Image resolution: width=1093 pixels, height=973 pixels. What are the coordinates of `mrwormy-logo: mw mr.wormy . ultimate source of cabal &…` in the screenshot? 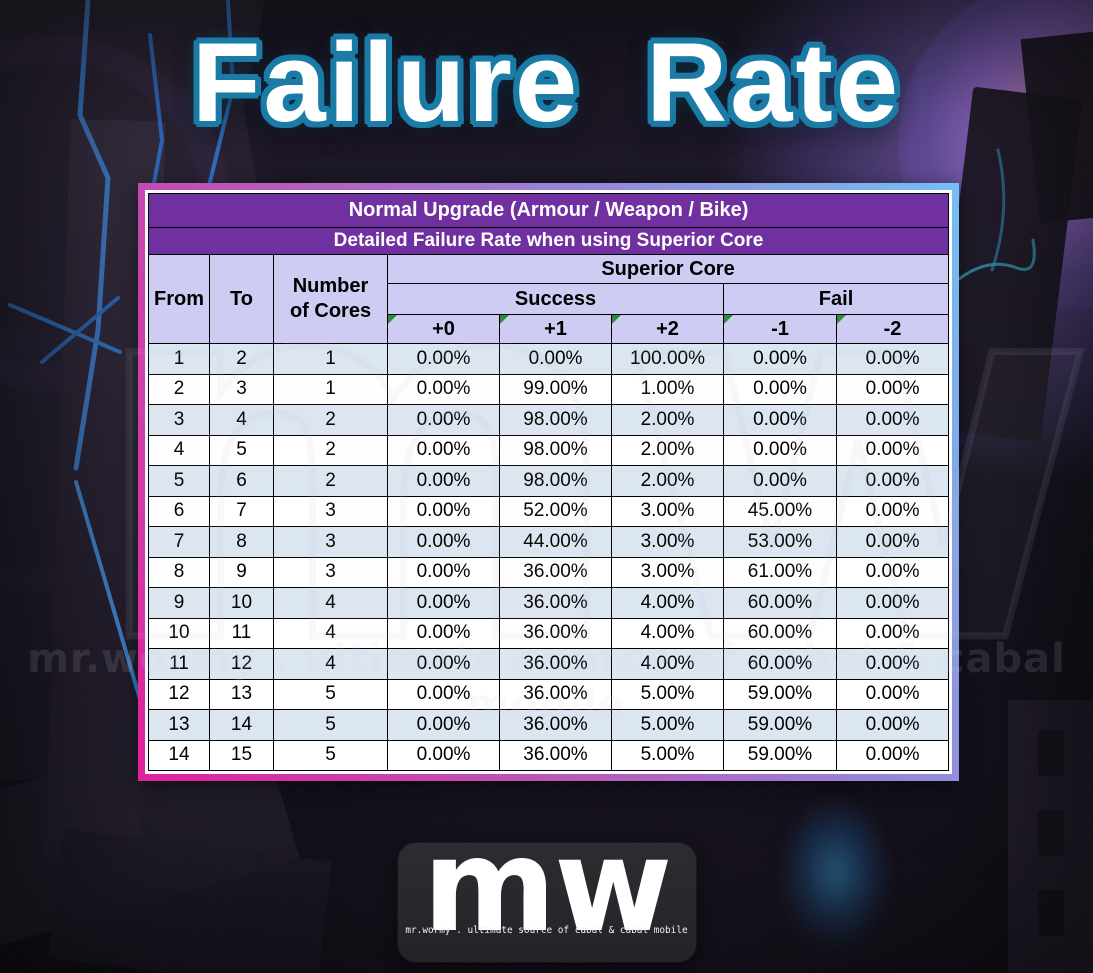 It's located at (546, 892).